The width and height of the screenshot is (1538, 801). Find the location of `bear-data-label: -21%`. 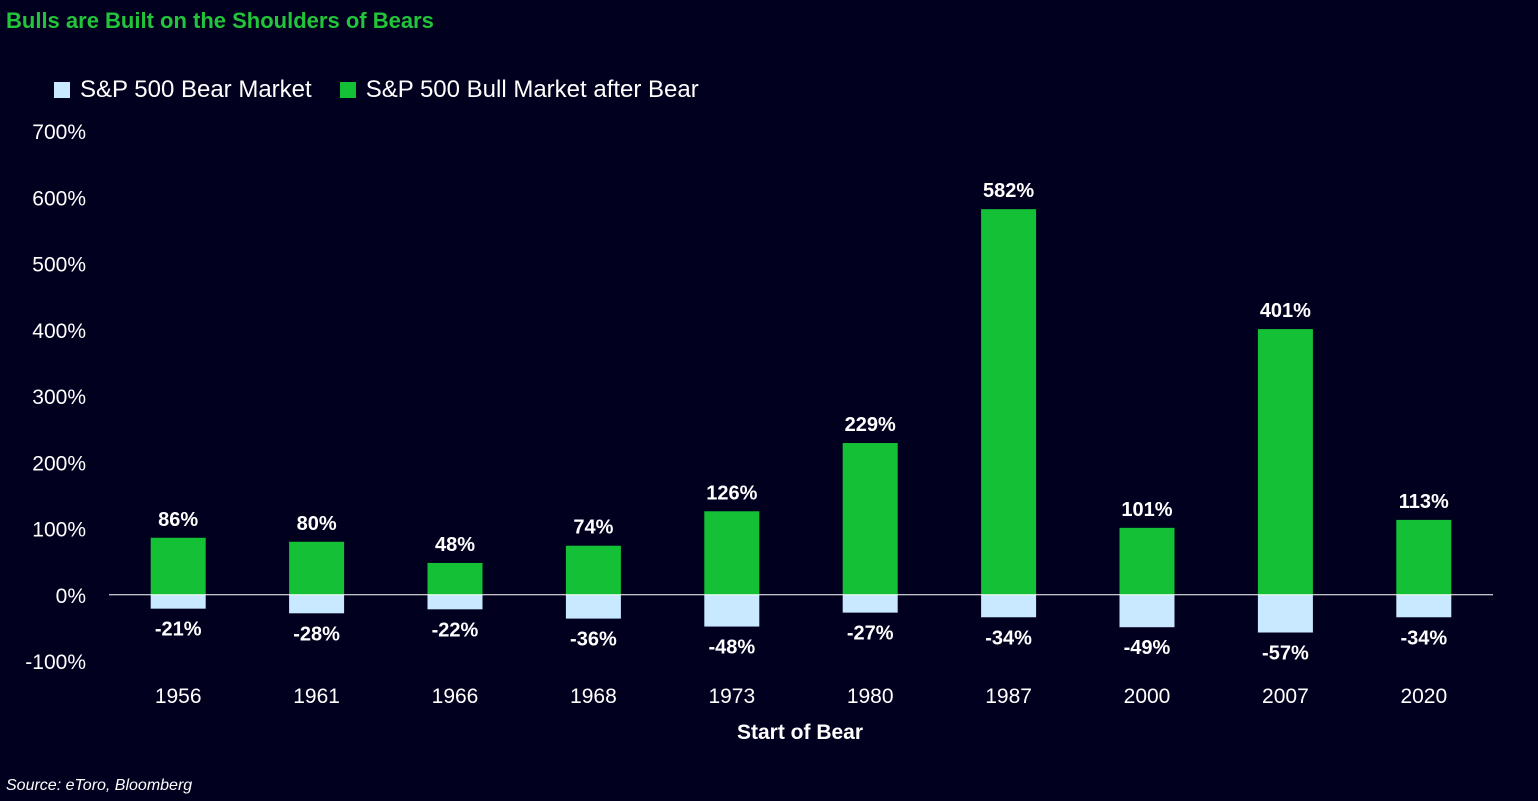

bear-data-label: -21% is located at coordinates (178, 630).